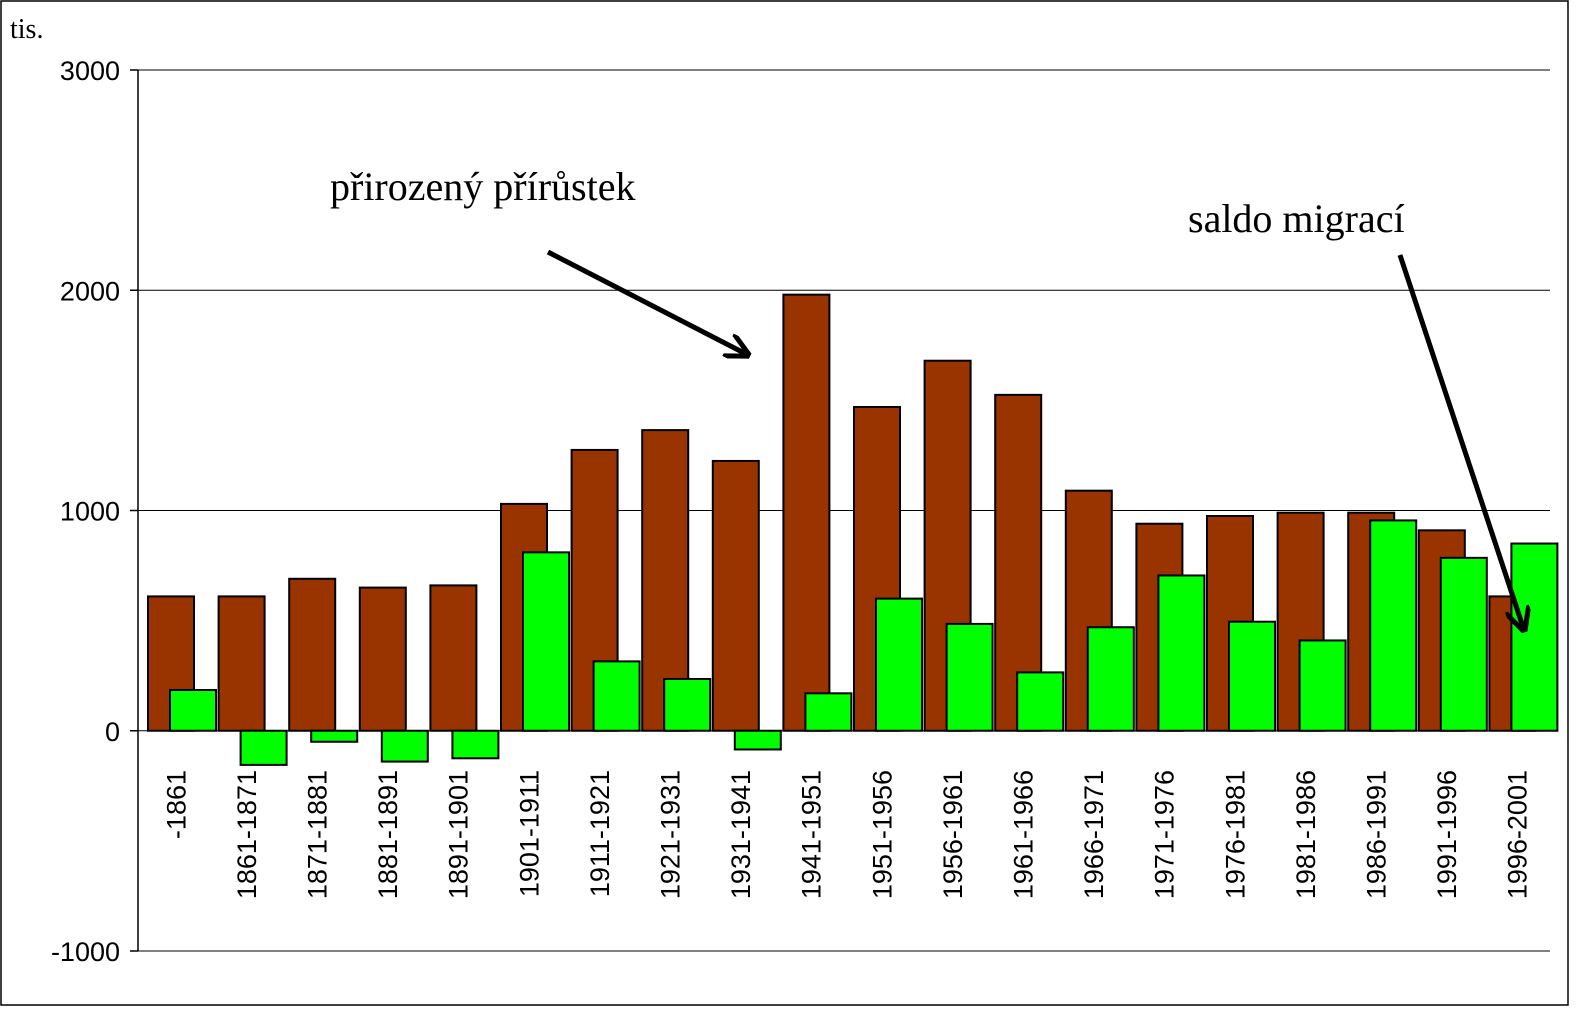  Describe the element at coordinates (529, 833) in the screenshot. I see `x-tick-label: 1901-1911` at that location.